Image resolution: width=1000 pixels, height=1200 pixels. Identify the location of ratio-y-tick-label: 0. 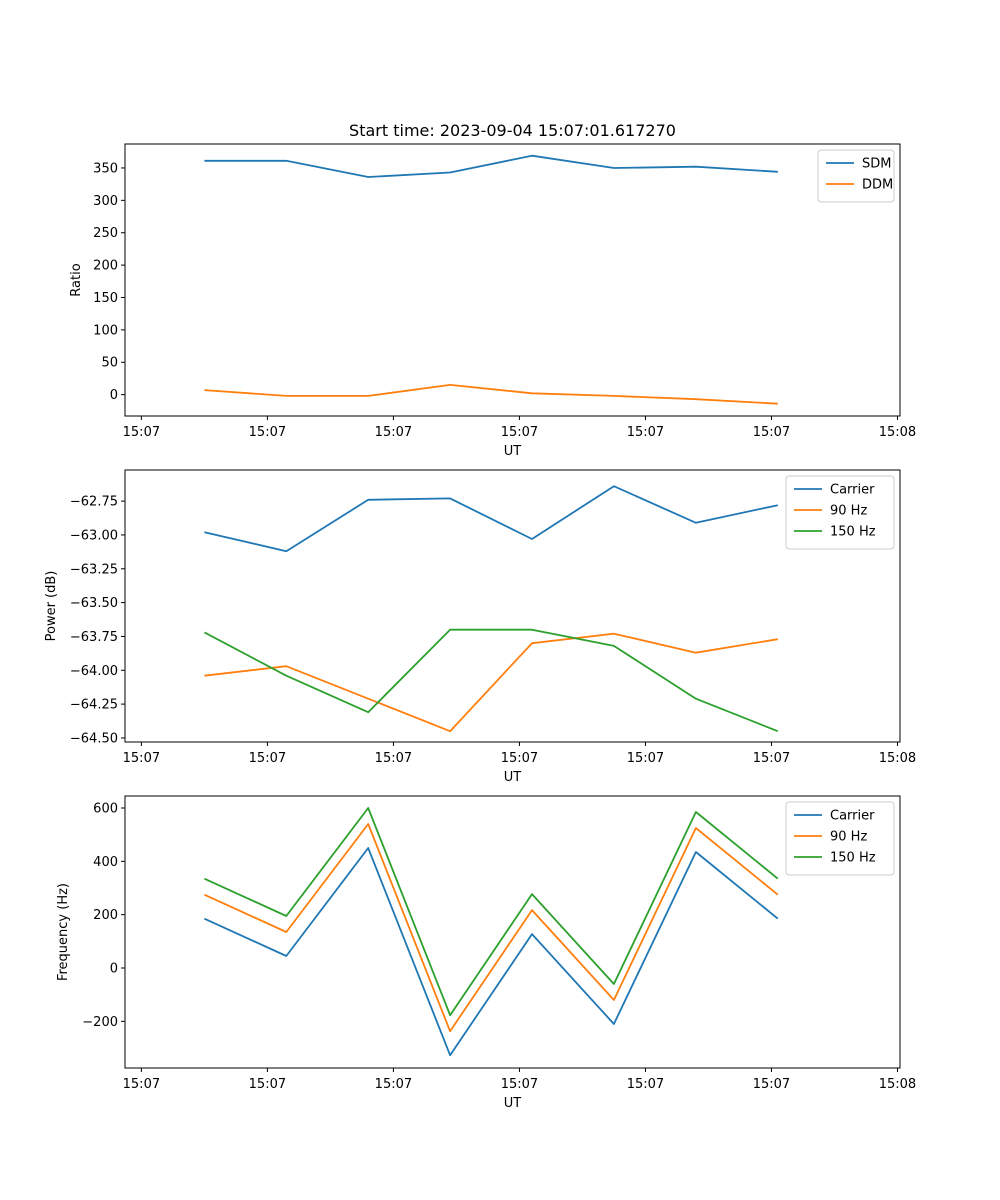
(114, 395).